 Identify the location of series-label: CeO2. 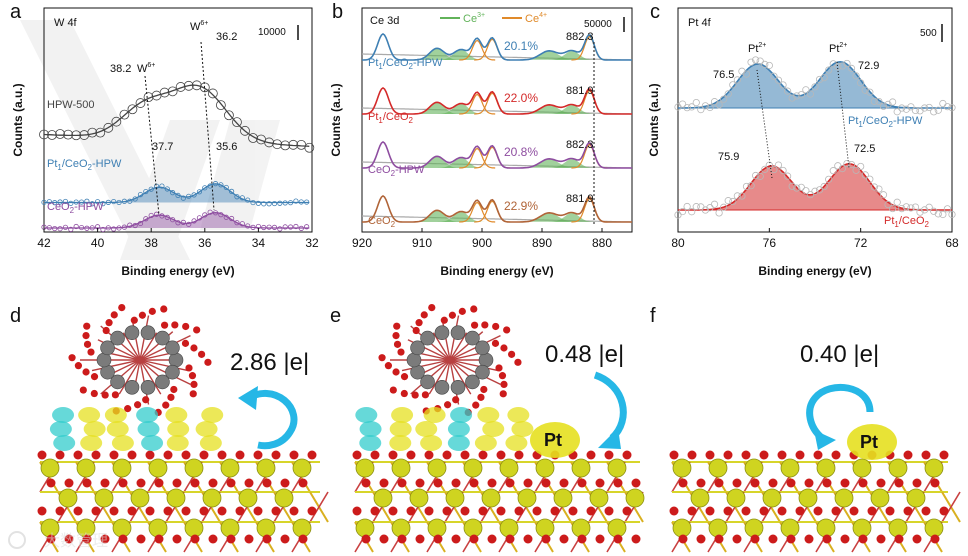
(382, 222).